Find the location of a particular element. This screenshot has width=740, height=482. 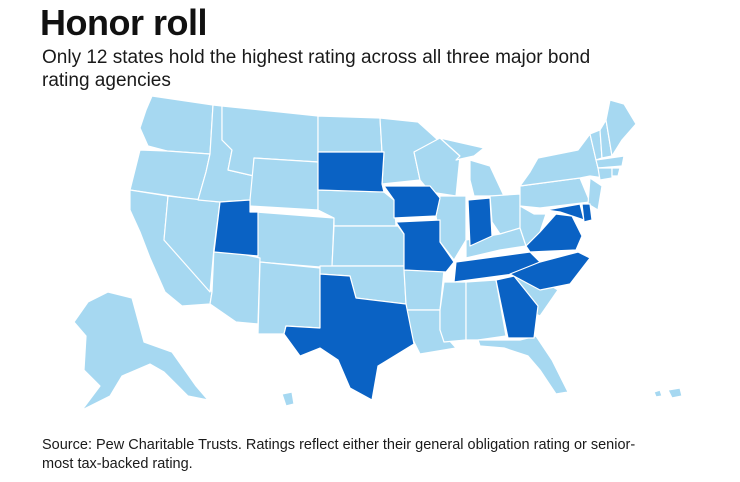

state-mississippi is located at coordinates (453, 312).